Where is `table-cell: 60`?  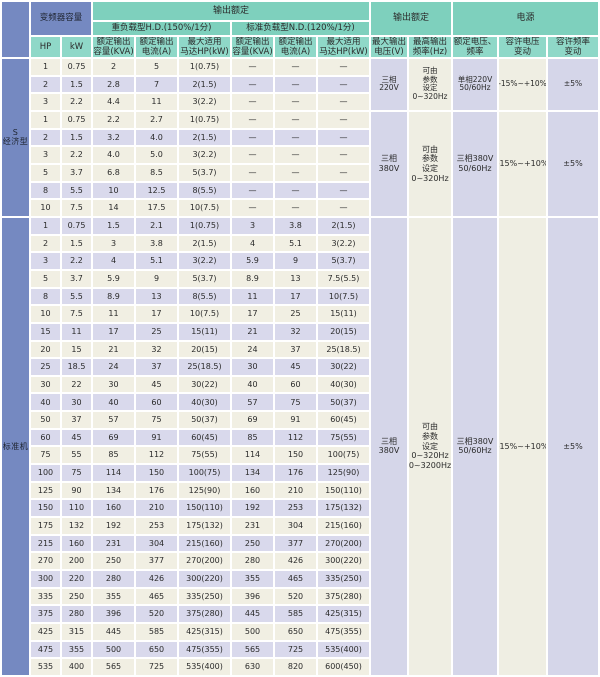
table-cell: 60 is located at coordinates (156, 402).